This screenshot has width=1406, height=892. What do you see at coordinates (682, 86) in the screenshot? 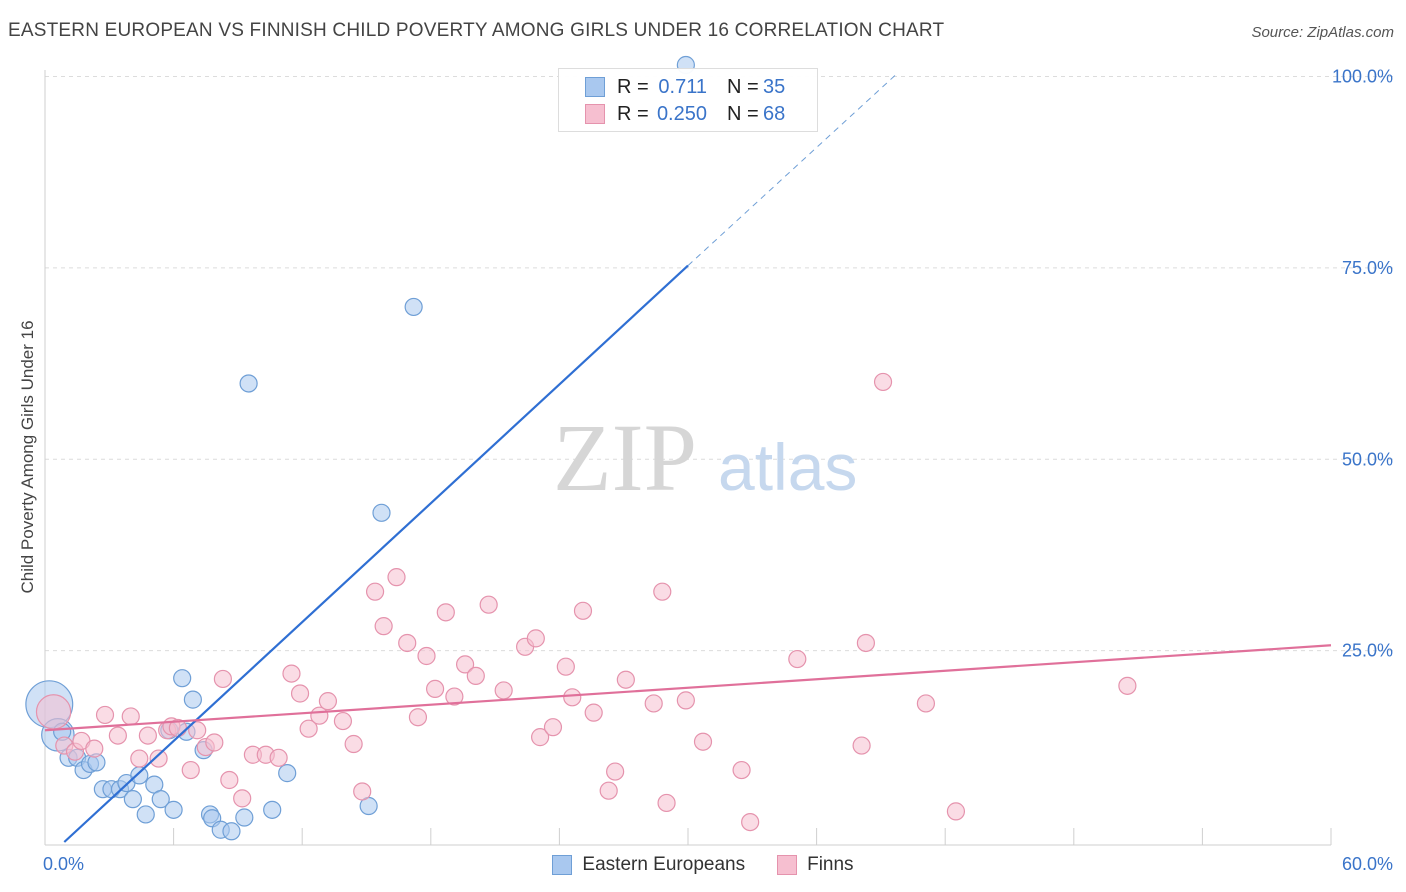
I see `legend-r-value: 0.711` at bounding box center [682, 86].